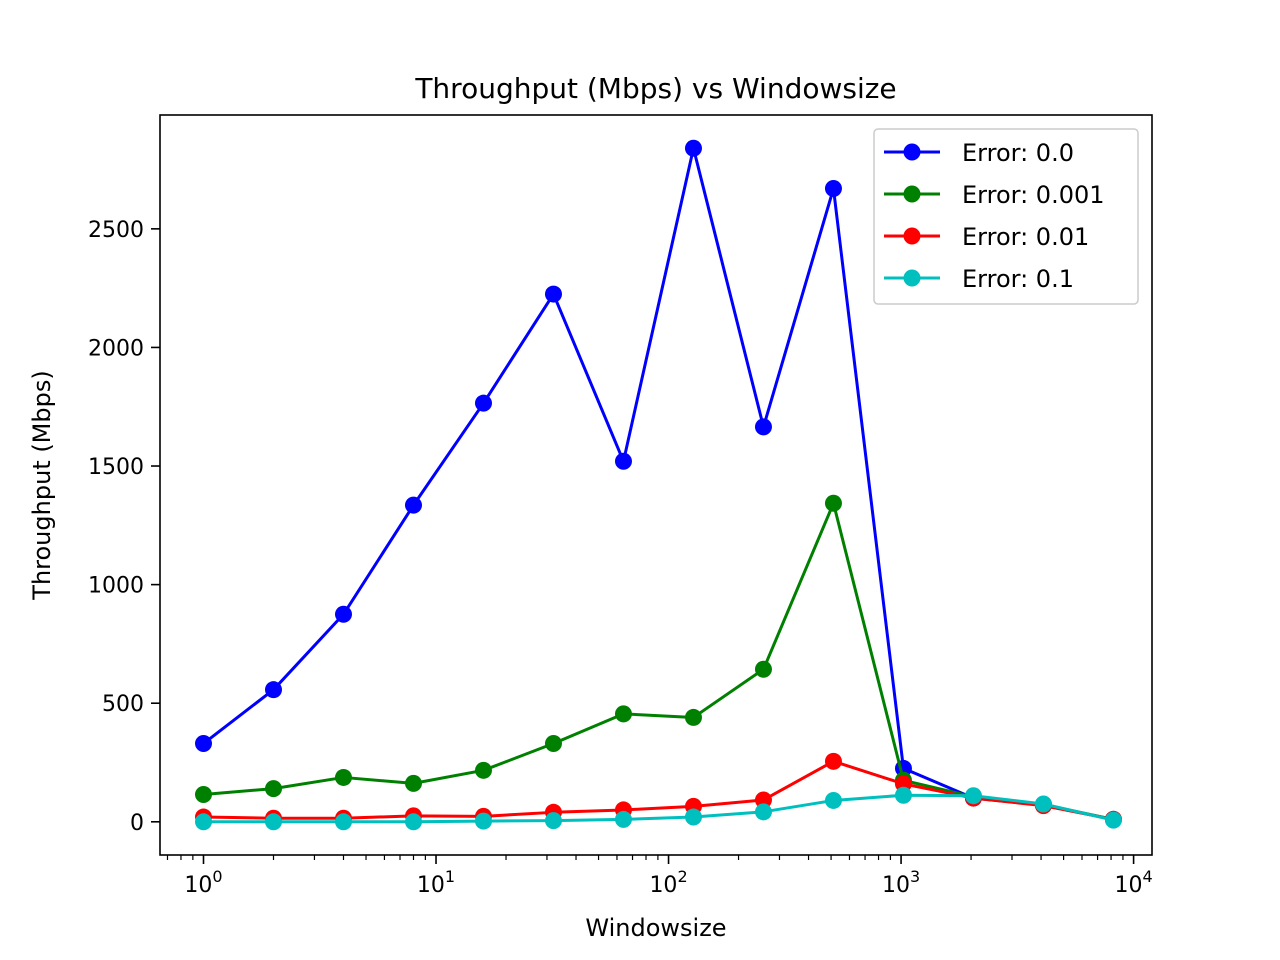 The width and height of the screenshot is (1280, 960). I want to click on legend-entry: Error: 0.1, so click(979, 279).